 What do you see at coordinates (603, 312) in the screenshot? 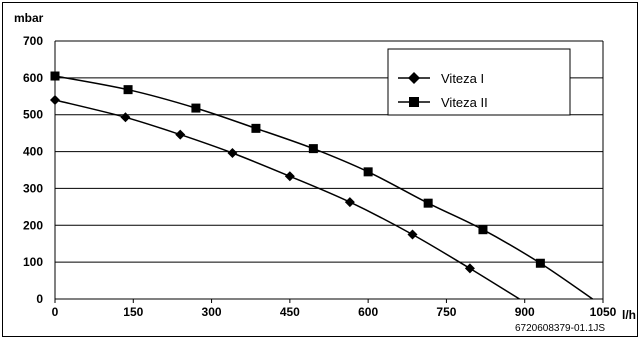
I see `x-tick-1050: 1050` at bounding box center [603, 312].